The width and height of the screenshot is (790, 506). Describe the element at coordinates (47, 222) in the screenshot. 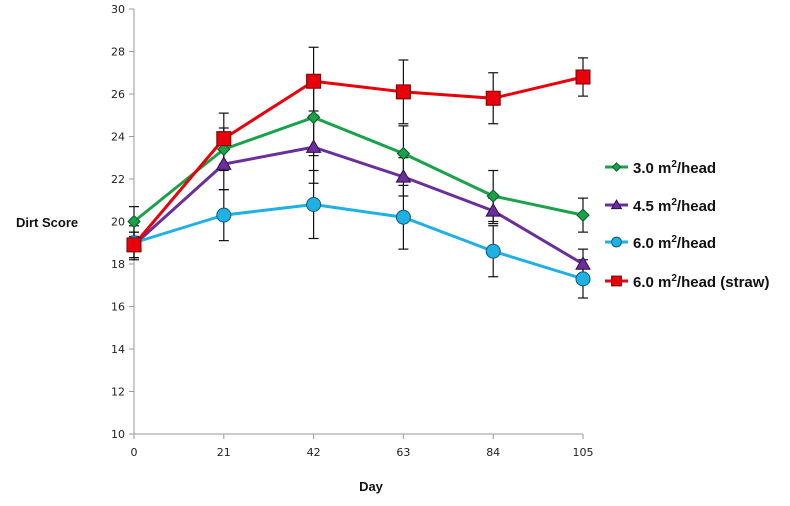

I see `y-axis-title: Dirt Score` at that location.